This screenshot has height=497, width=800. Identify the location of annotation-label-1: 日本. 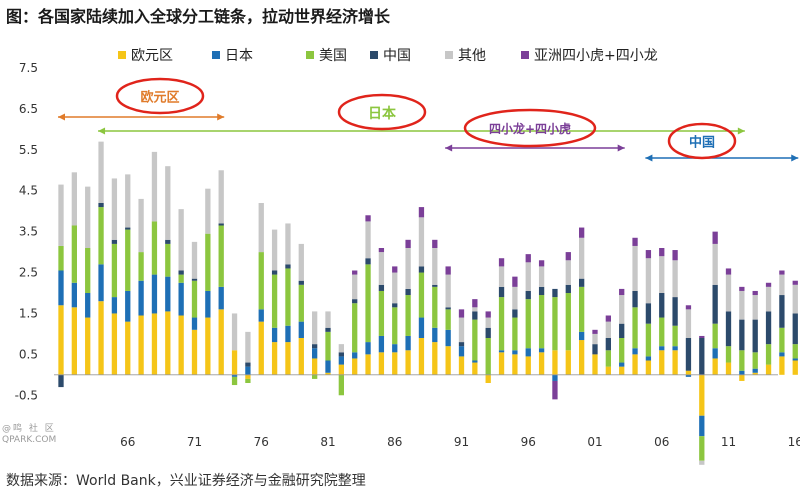
(382, 113).